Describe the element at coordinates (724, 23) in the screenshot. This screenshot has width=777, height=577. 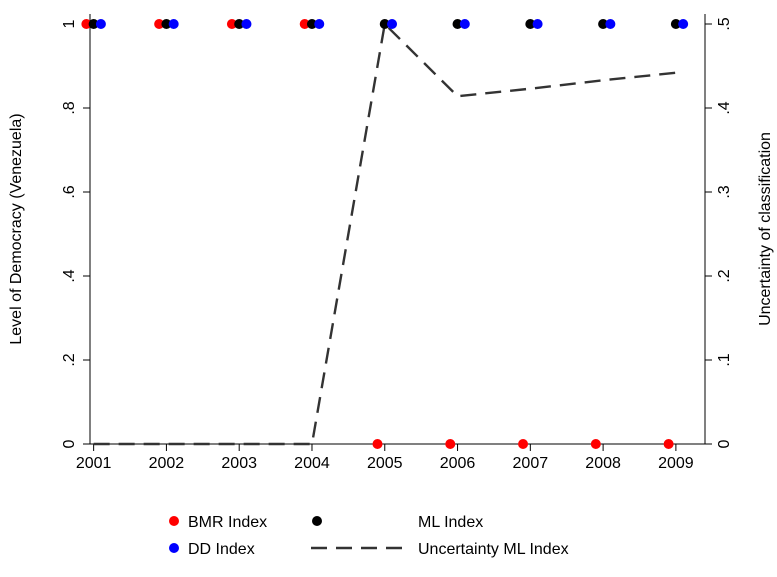
I see `y2-tick-label: .5` at that location.